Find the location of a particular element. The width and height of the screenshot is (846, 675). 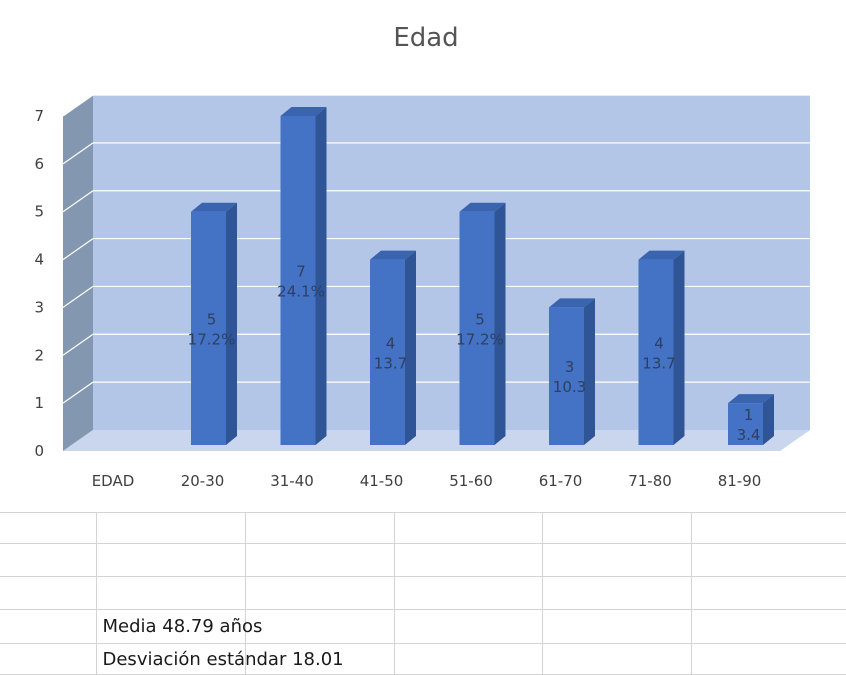

data-label-percent: 24.1% is located at coordinates (301, 292).